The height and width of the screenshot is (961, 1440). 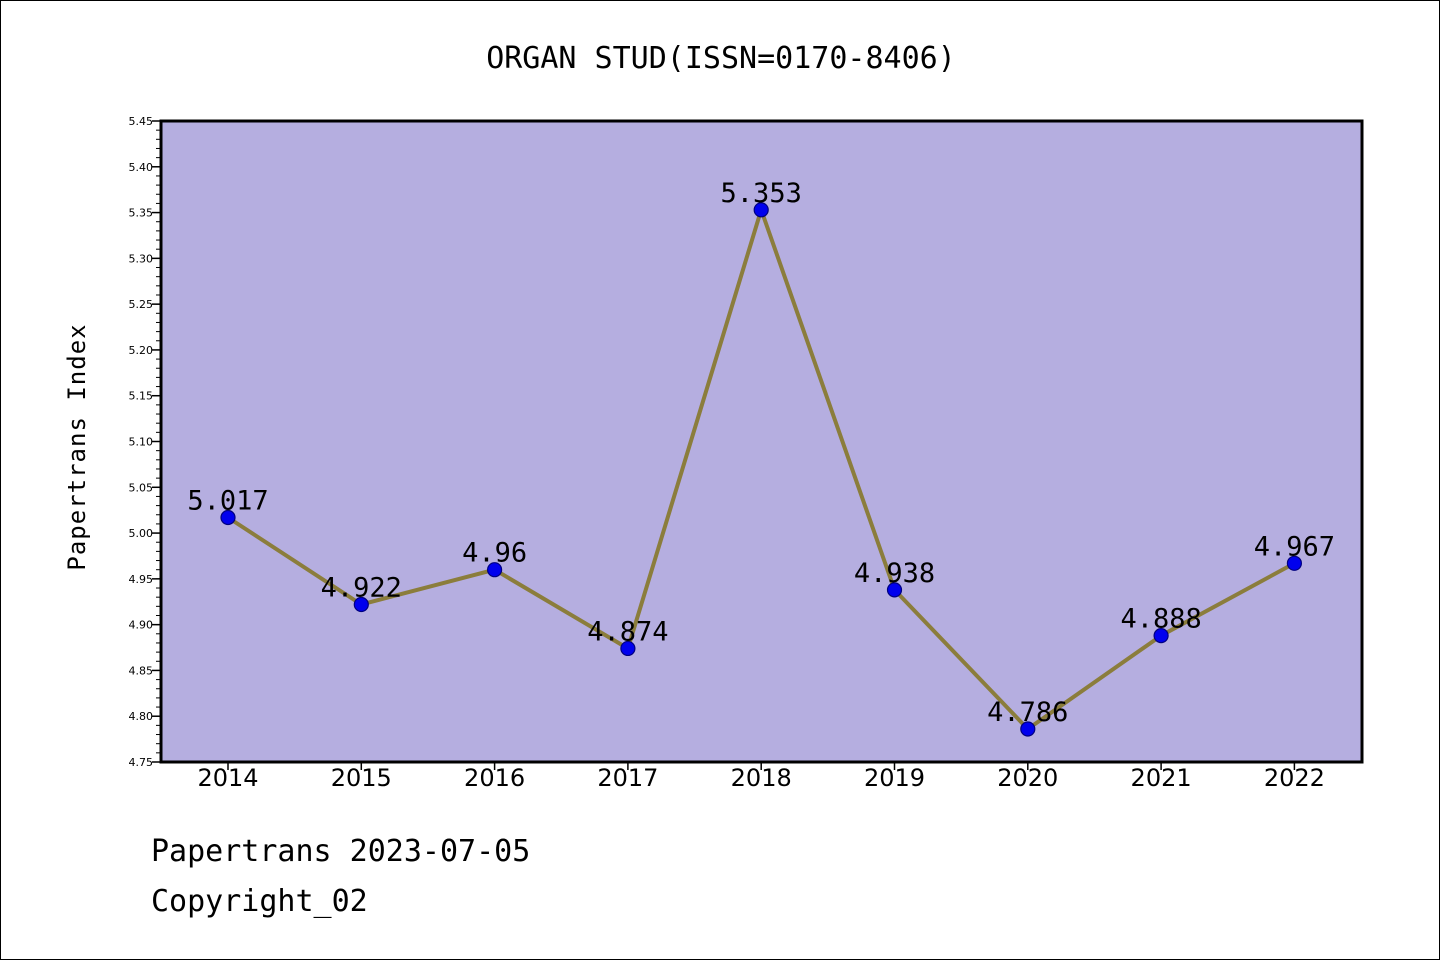 What do you see at coordinates (1160, 619) in the screenshot?
I see `data-value-label: 4.888` at bounding box center [1160, 619].